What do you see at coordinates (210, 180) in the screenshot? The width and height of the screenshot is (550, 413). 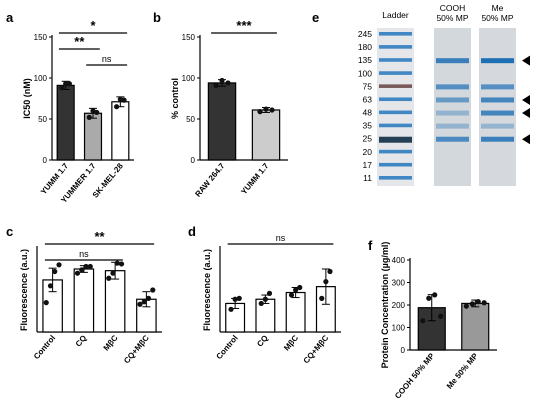 I see `category-label: RAW 264.7` at bounding box center [210, 180].